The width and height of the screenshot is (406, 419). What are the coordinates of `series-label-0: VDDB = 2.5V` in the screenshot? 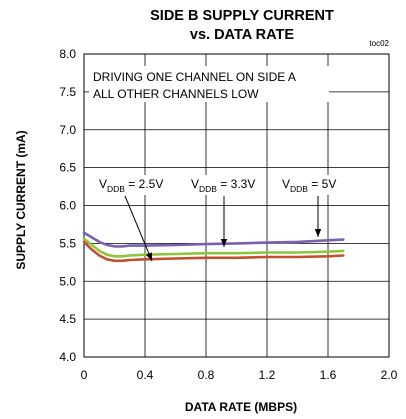 It's located at (131, 185).